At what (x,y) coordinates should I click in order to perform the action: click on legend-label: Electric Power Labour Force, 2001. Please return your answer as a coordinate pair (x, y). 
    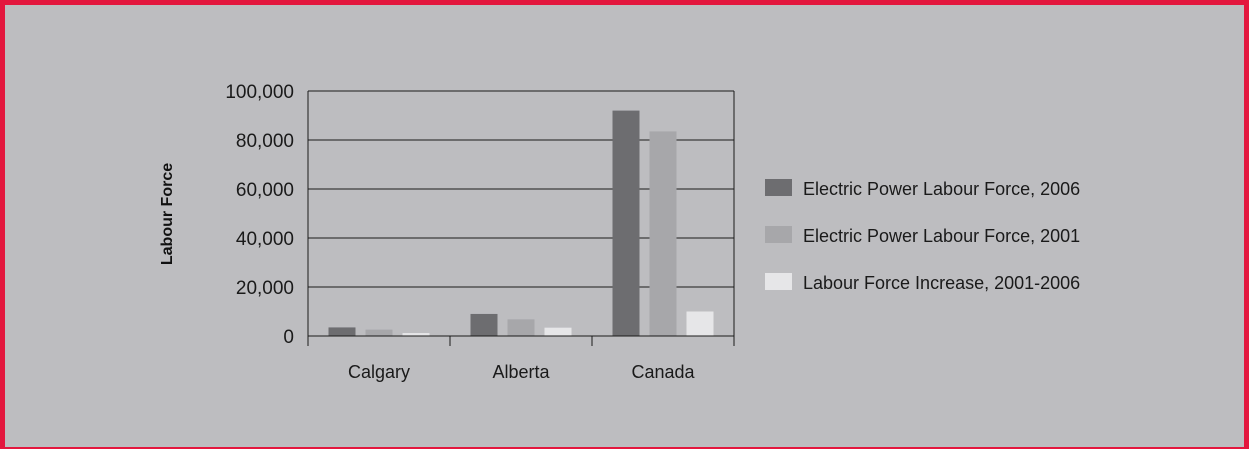
    Looking at the image, I should click on (941, 236).